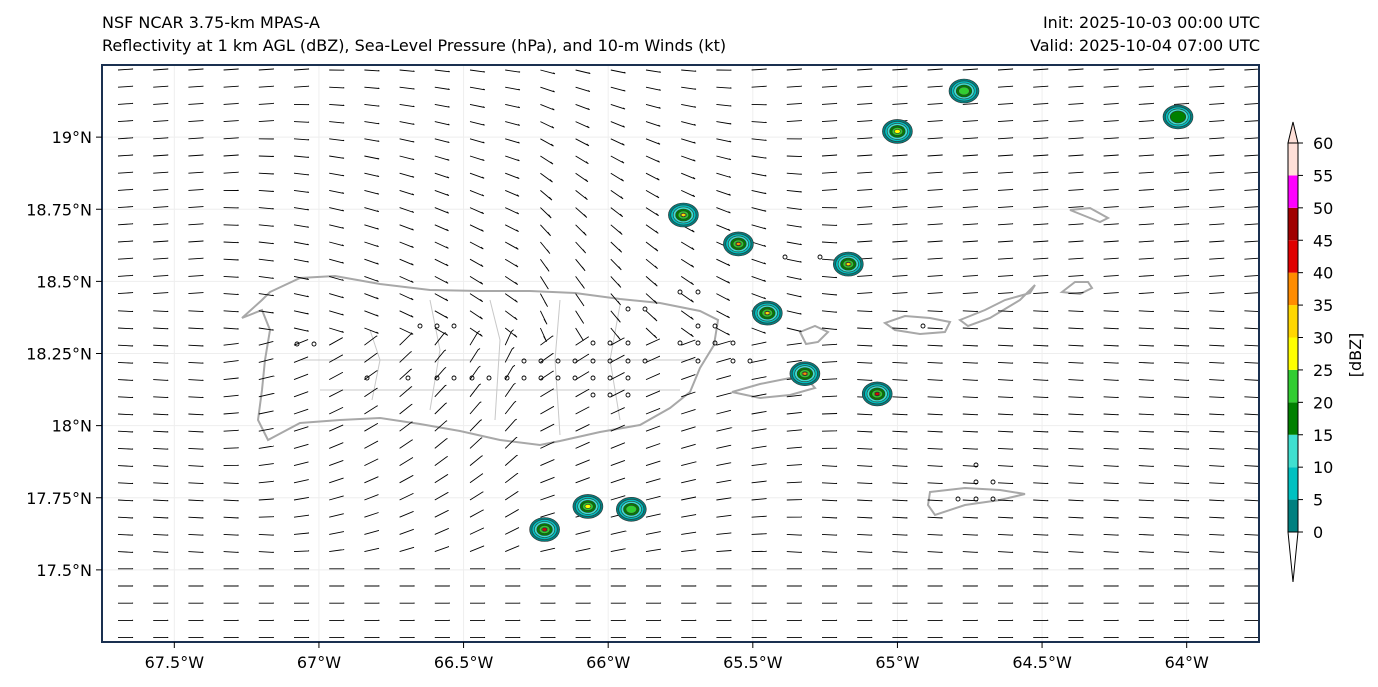  I want to click on reflectivity-contour, so click(964, 91).